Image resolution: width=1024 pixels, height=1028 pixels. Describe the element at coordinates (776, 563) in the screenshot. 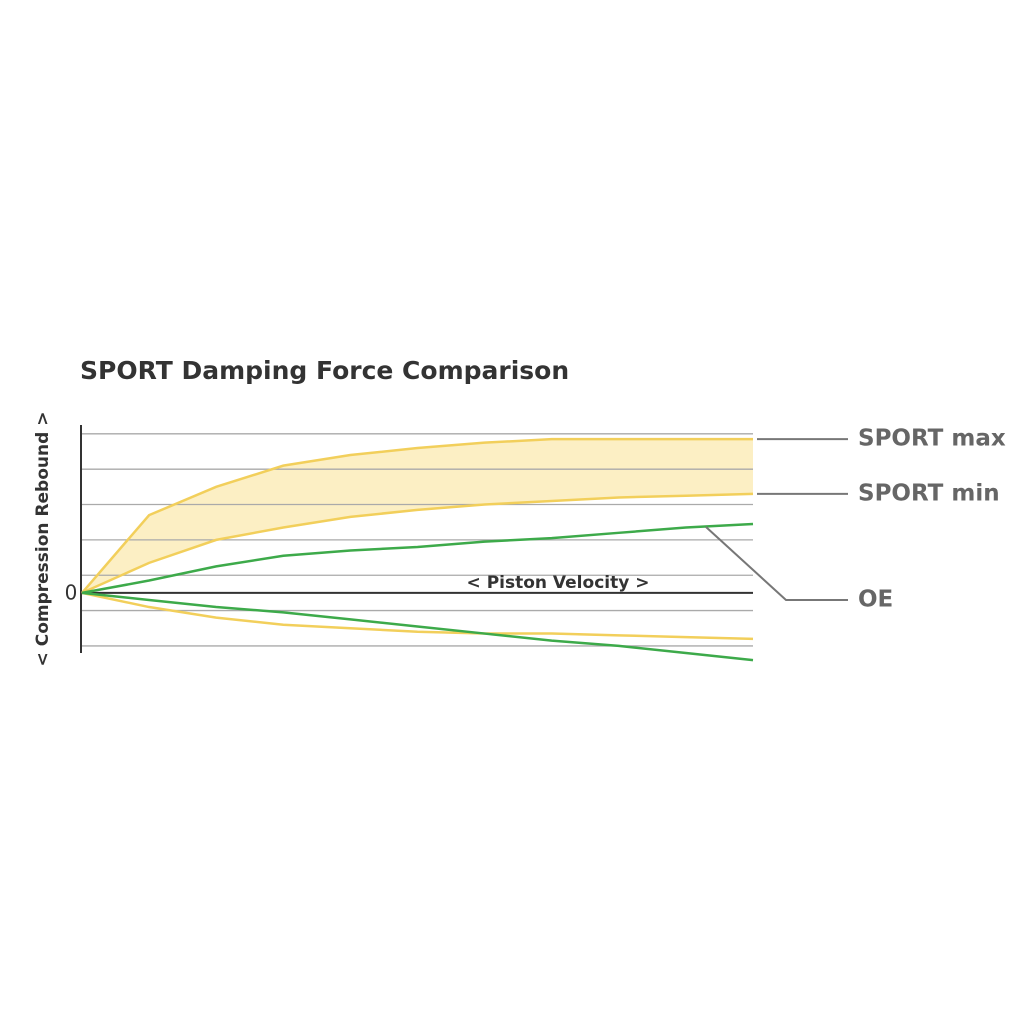

I see `leader-line` at that location.